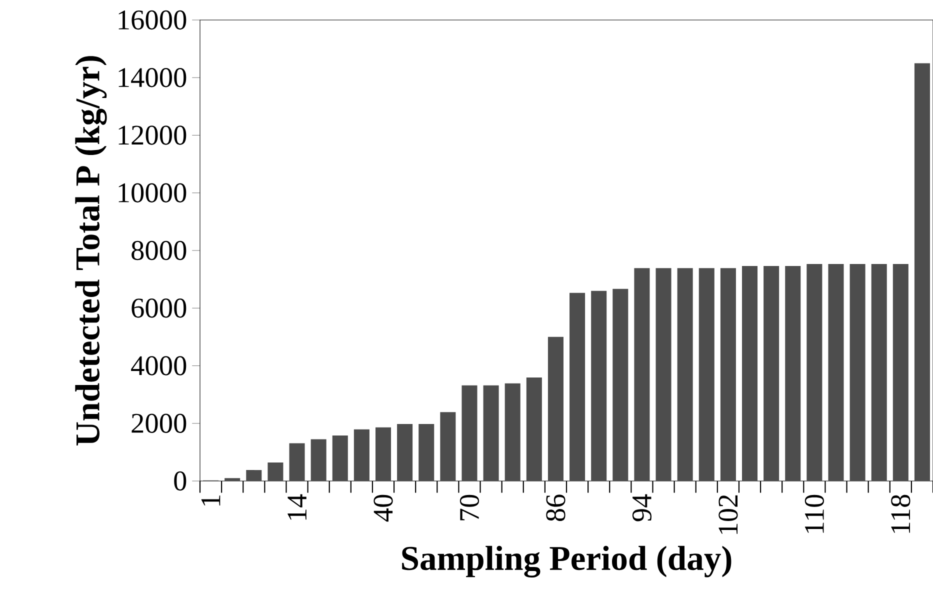 This screenshot has width=933, height=600. What do you see at coordinates (152, 135) in the screenshot?
I see `y-tick-label: 12000` at bounding box center [152, 135].